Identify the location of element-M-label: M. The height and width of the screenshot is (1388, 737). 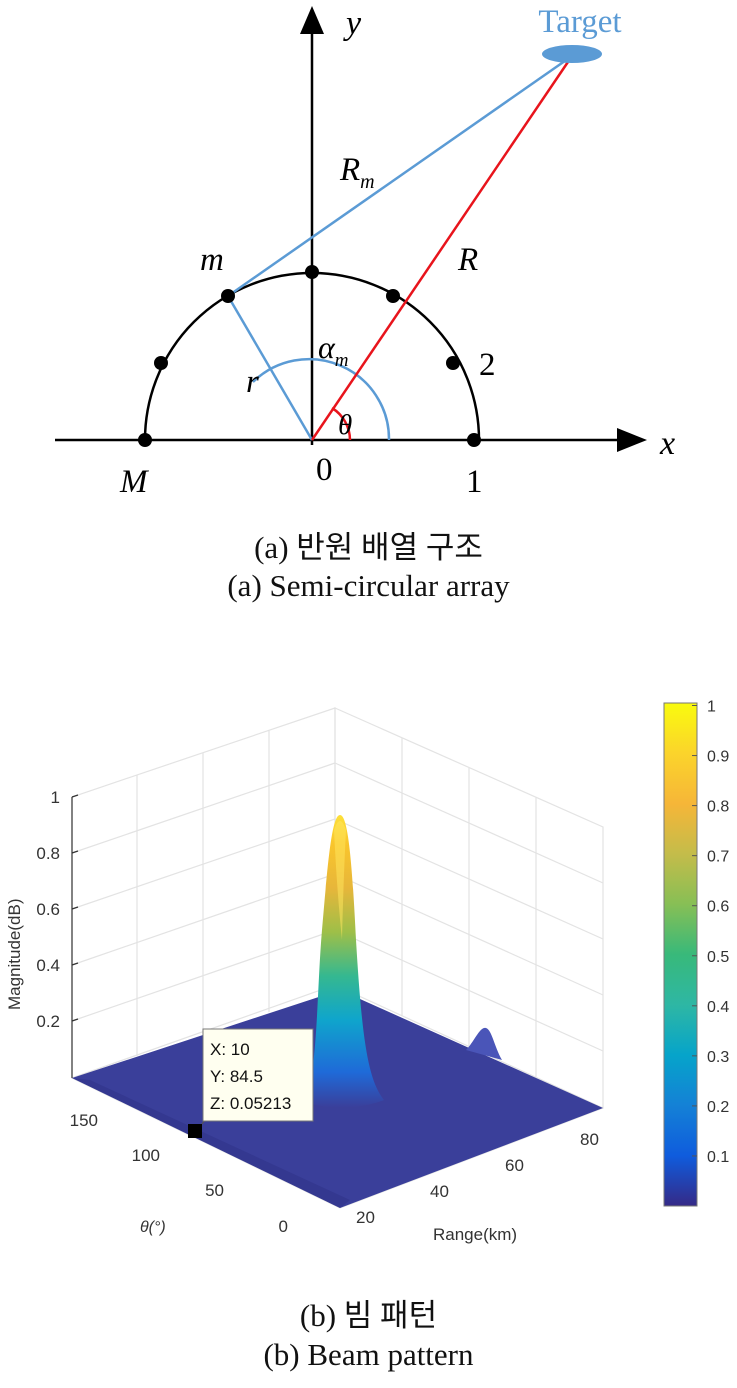
(134, 482).